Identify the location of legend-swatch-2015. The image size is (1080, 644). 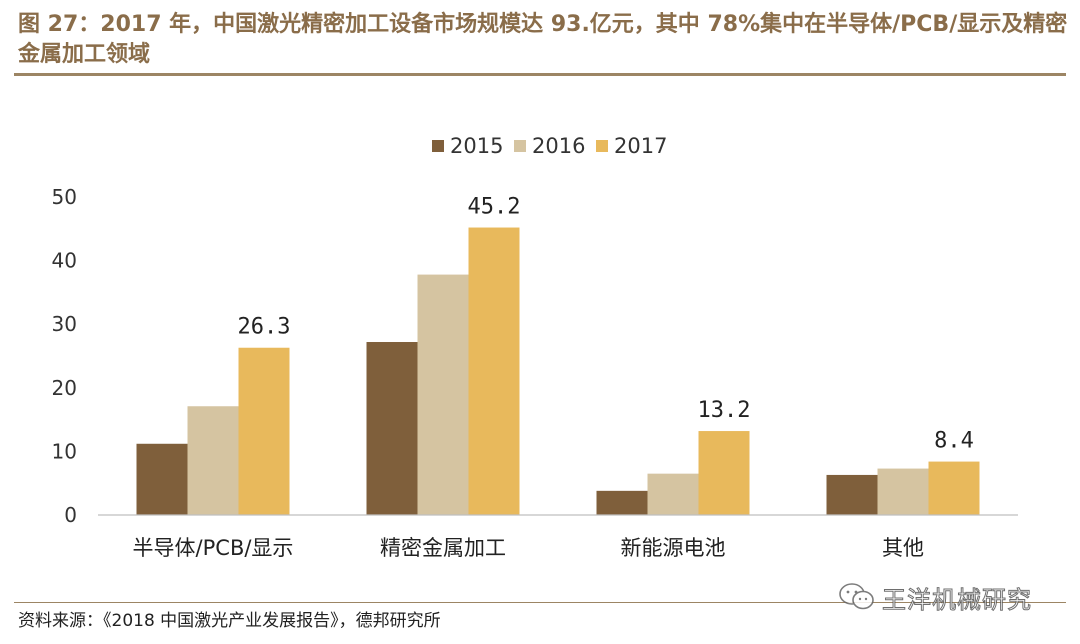
(438, 146).